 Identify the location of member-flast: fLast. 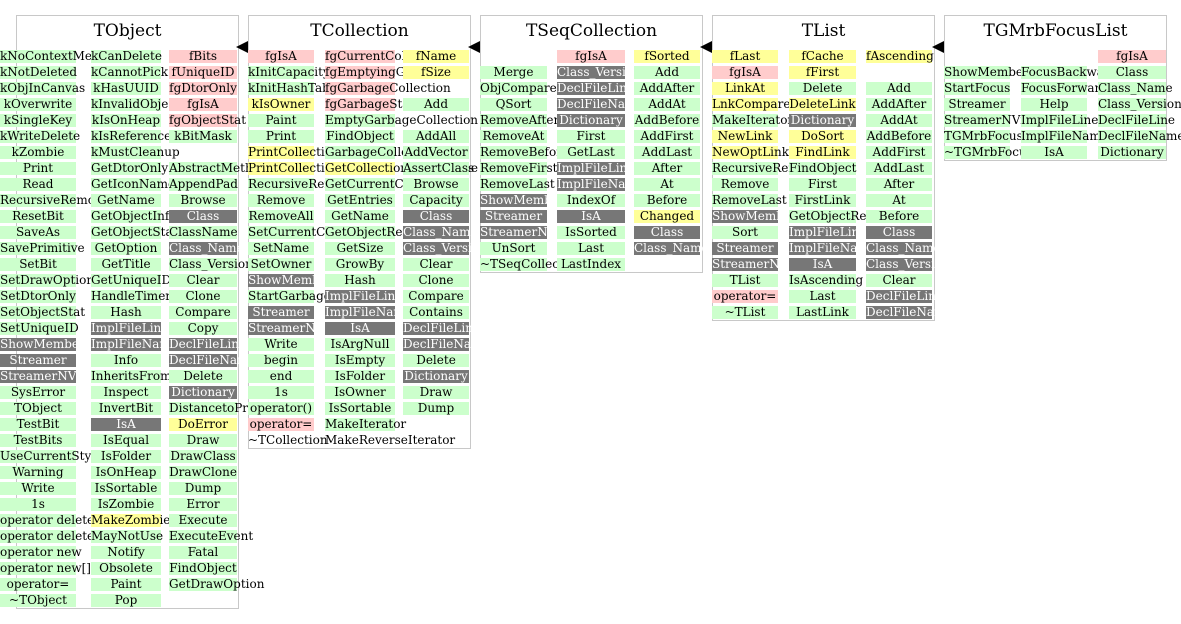
(745, 56).